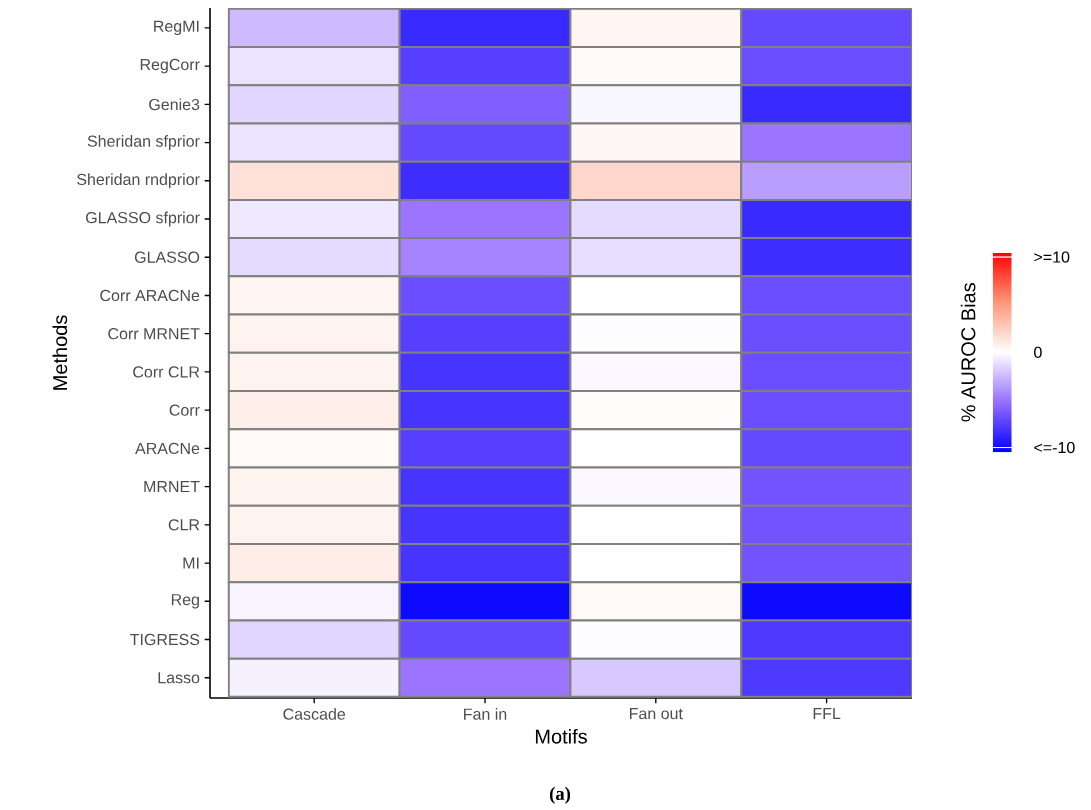 The height and width of the screenshot is (810, 1091). What do you see at coordinates (179, 678) in the screenshot?
I see `y-tick-label: Lasso` at bounding box center [179, 678].